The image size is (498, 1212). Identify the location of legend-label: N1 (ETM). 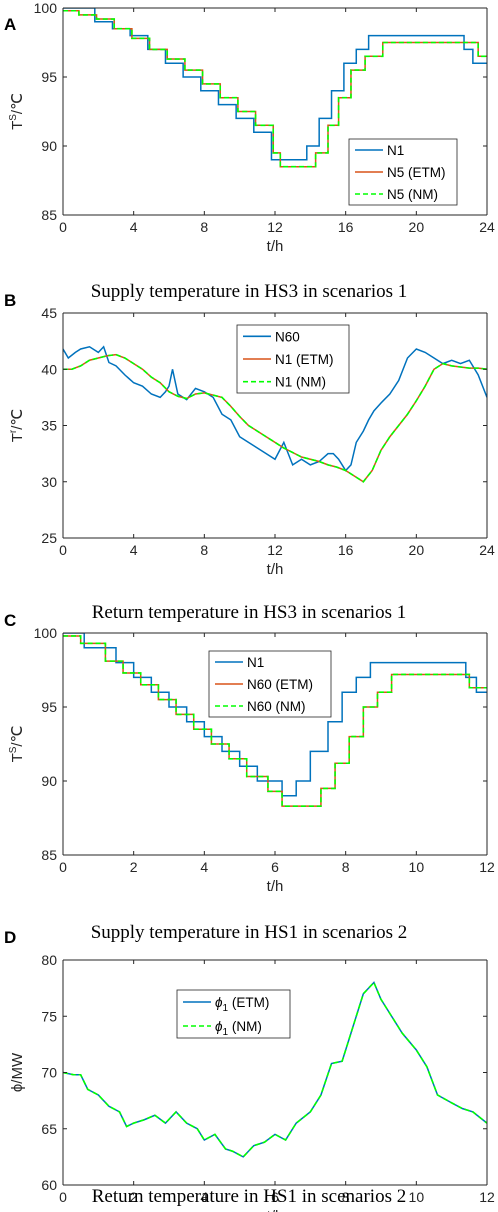
(304, 359).